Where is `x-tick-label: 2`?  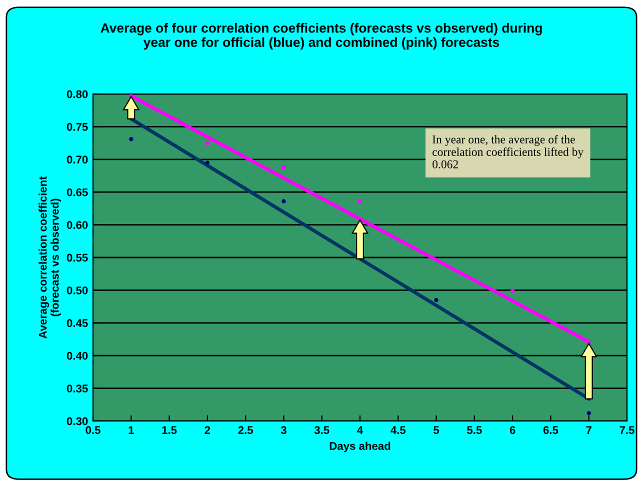
x-tick-label: 2 is located at coordinates (207, 430).